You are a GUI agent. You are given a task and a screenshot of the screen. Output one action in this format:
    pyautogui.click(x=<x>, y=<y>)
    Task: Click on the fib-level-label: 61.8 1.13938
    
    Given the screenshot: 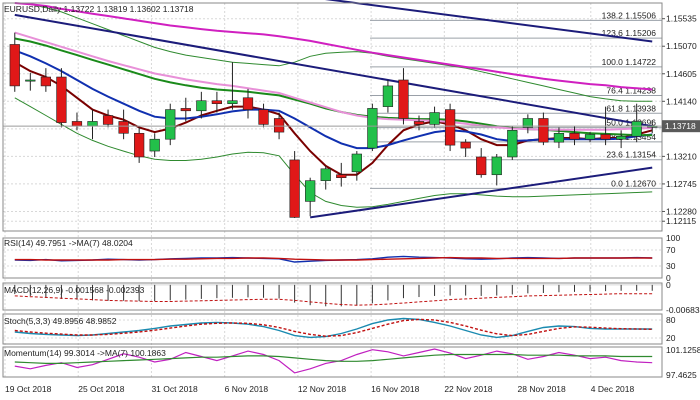 What is the action you would take?
    pyautogui.click(x=631, y=108)
    